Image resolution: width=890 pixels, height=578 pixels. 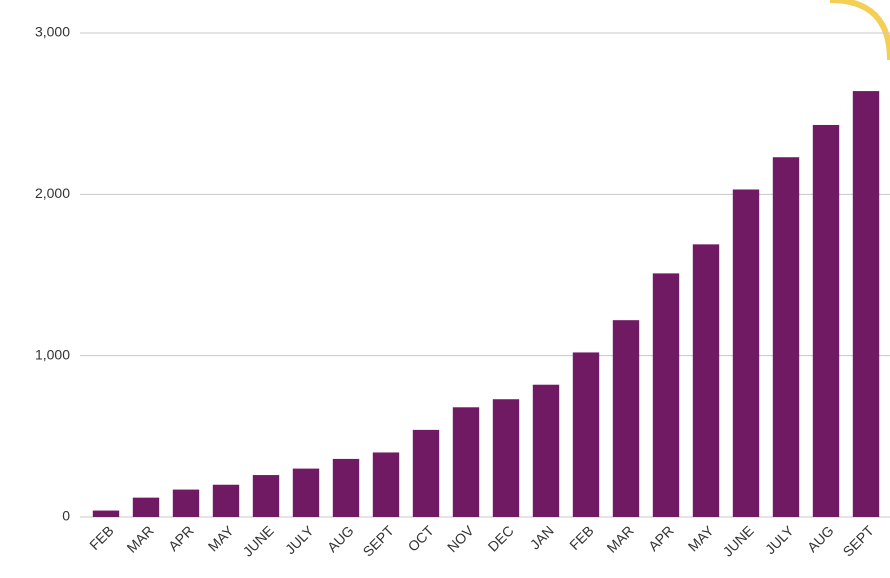 I want to click on y-tick-label: 2,000, so click(x=52, y=193).